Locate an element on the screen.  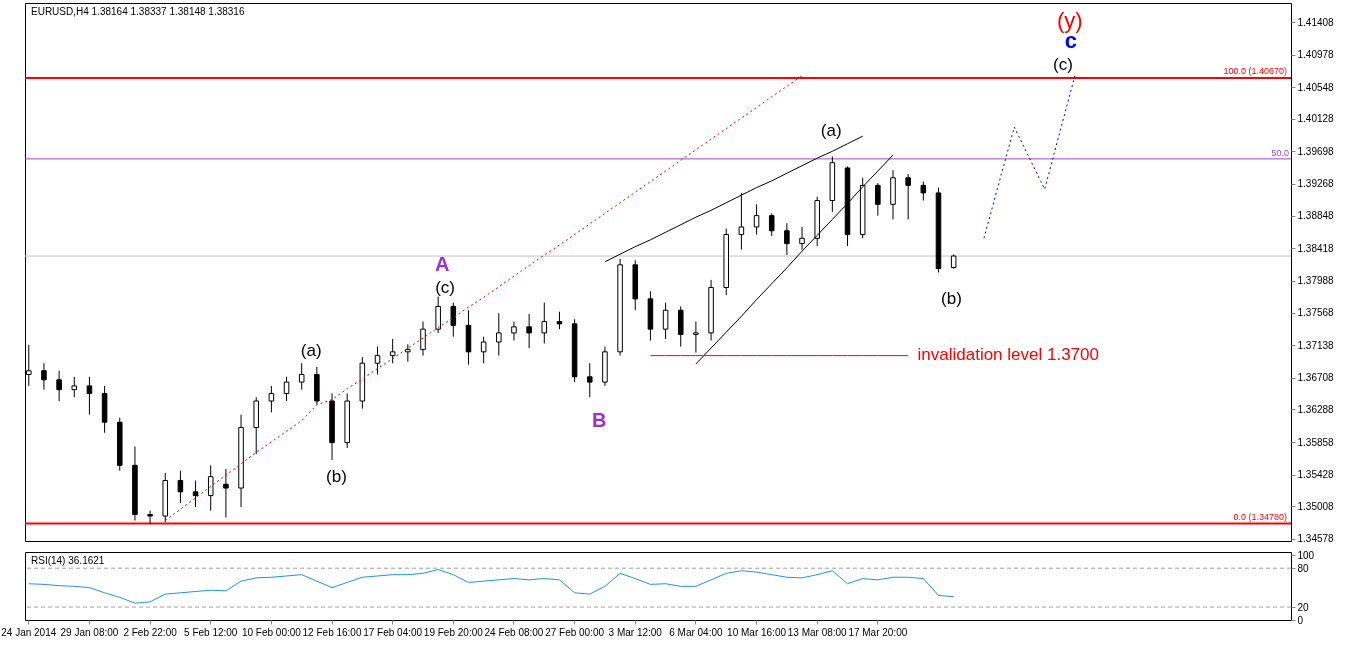
annotation: invalidation level 1.3700 is located at coordinates (1008, 354).